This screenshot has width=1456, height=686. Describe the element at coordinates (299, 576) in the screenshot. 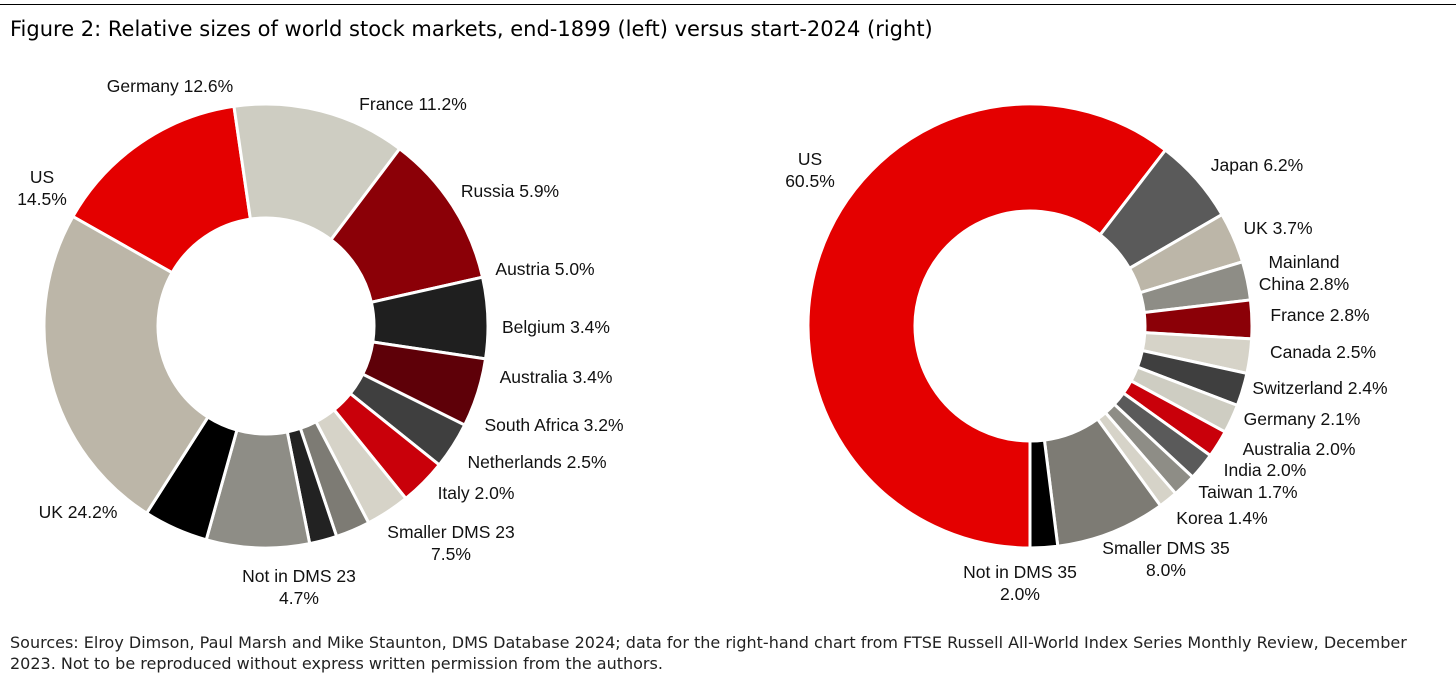

I see `left-label-not-in-dms-23-line-1: Not in DMS 23` at that location.